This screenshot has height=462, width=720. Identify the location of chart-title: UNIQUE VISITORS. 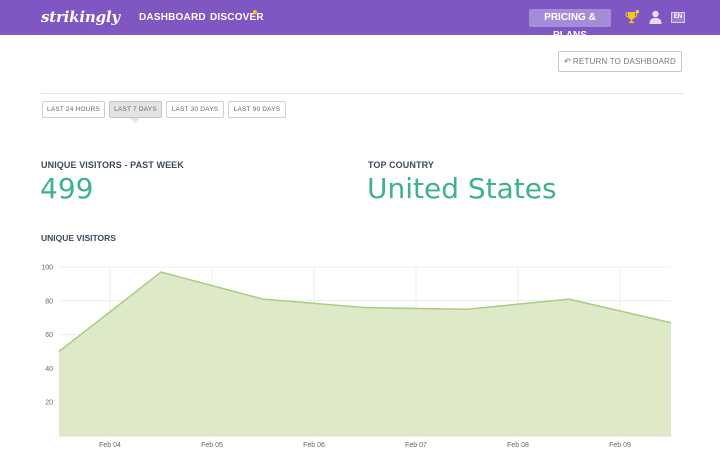
(78, 238).